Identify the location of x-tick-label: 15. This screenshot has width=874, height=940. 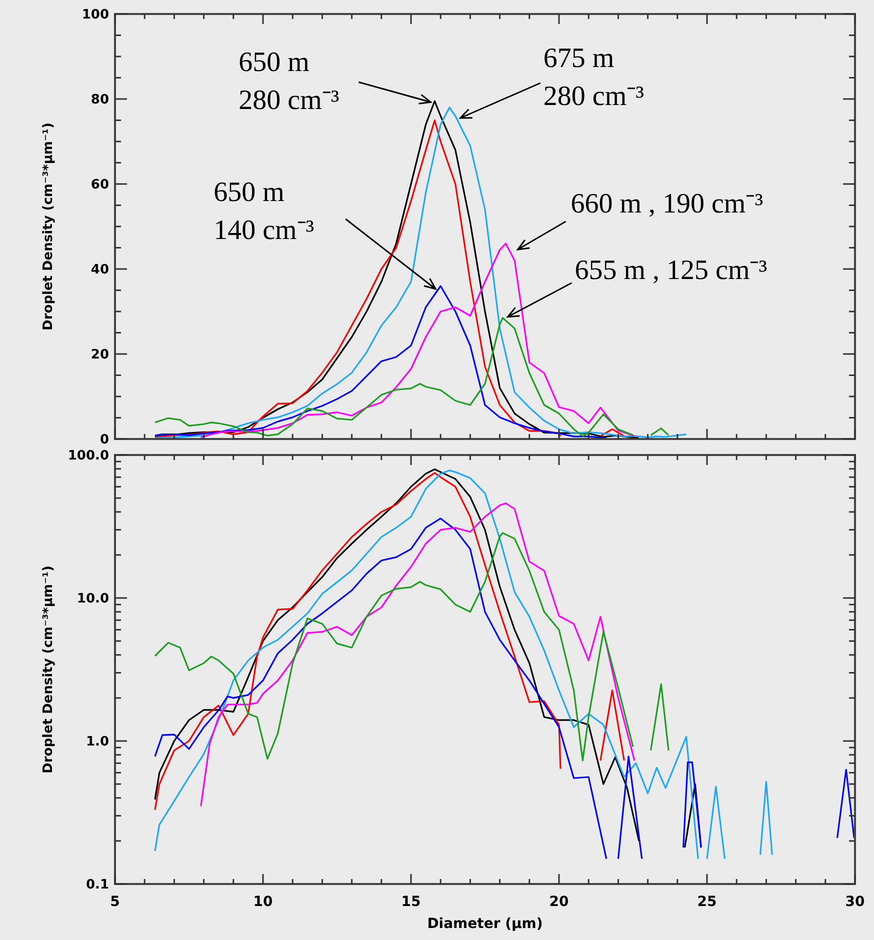
(411, 902).